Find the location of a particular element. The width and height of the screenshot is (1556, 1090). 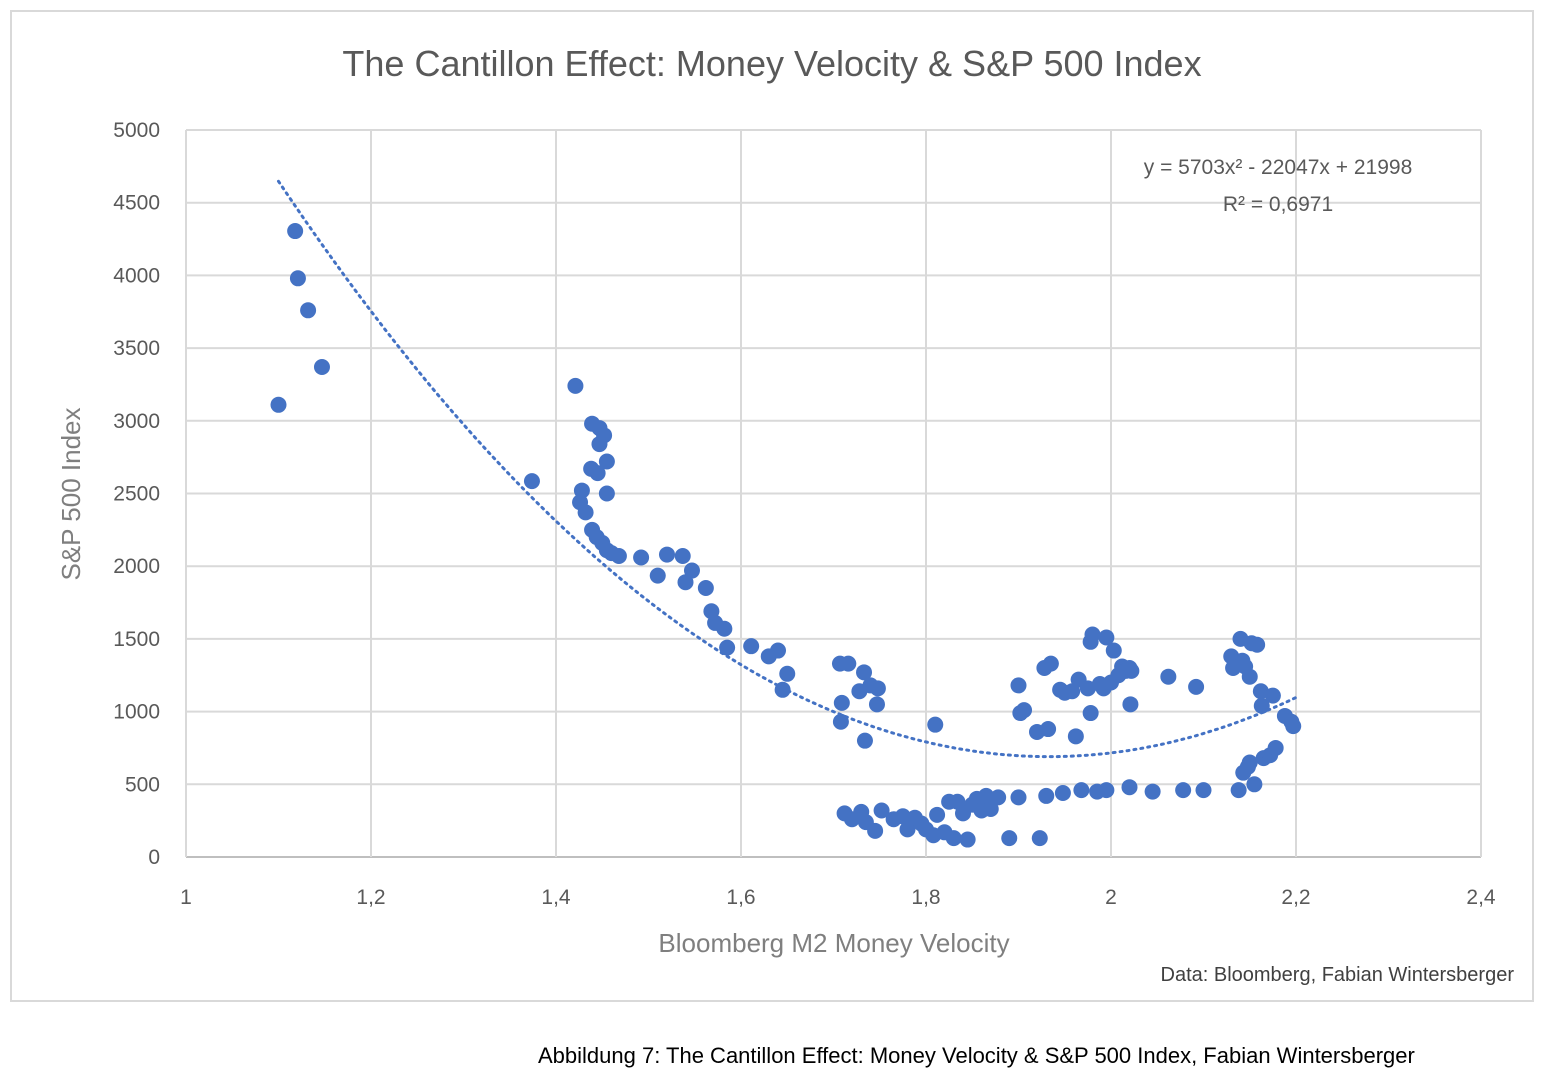

x-tick-label: 2,2 is located at coordinates (1295, 897).